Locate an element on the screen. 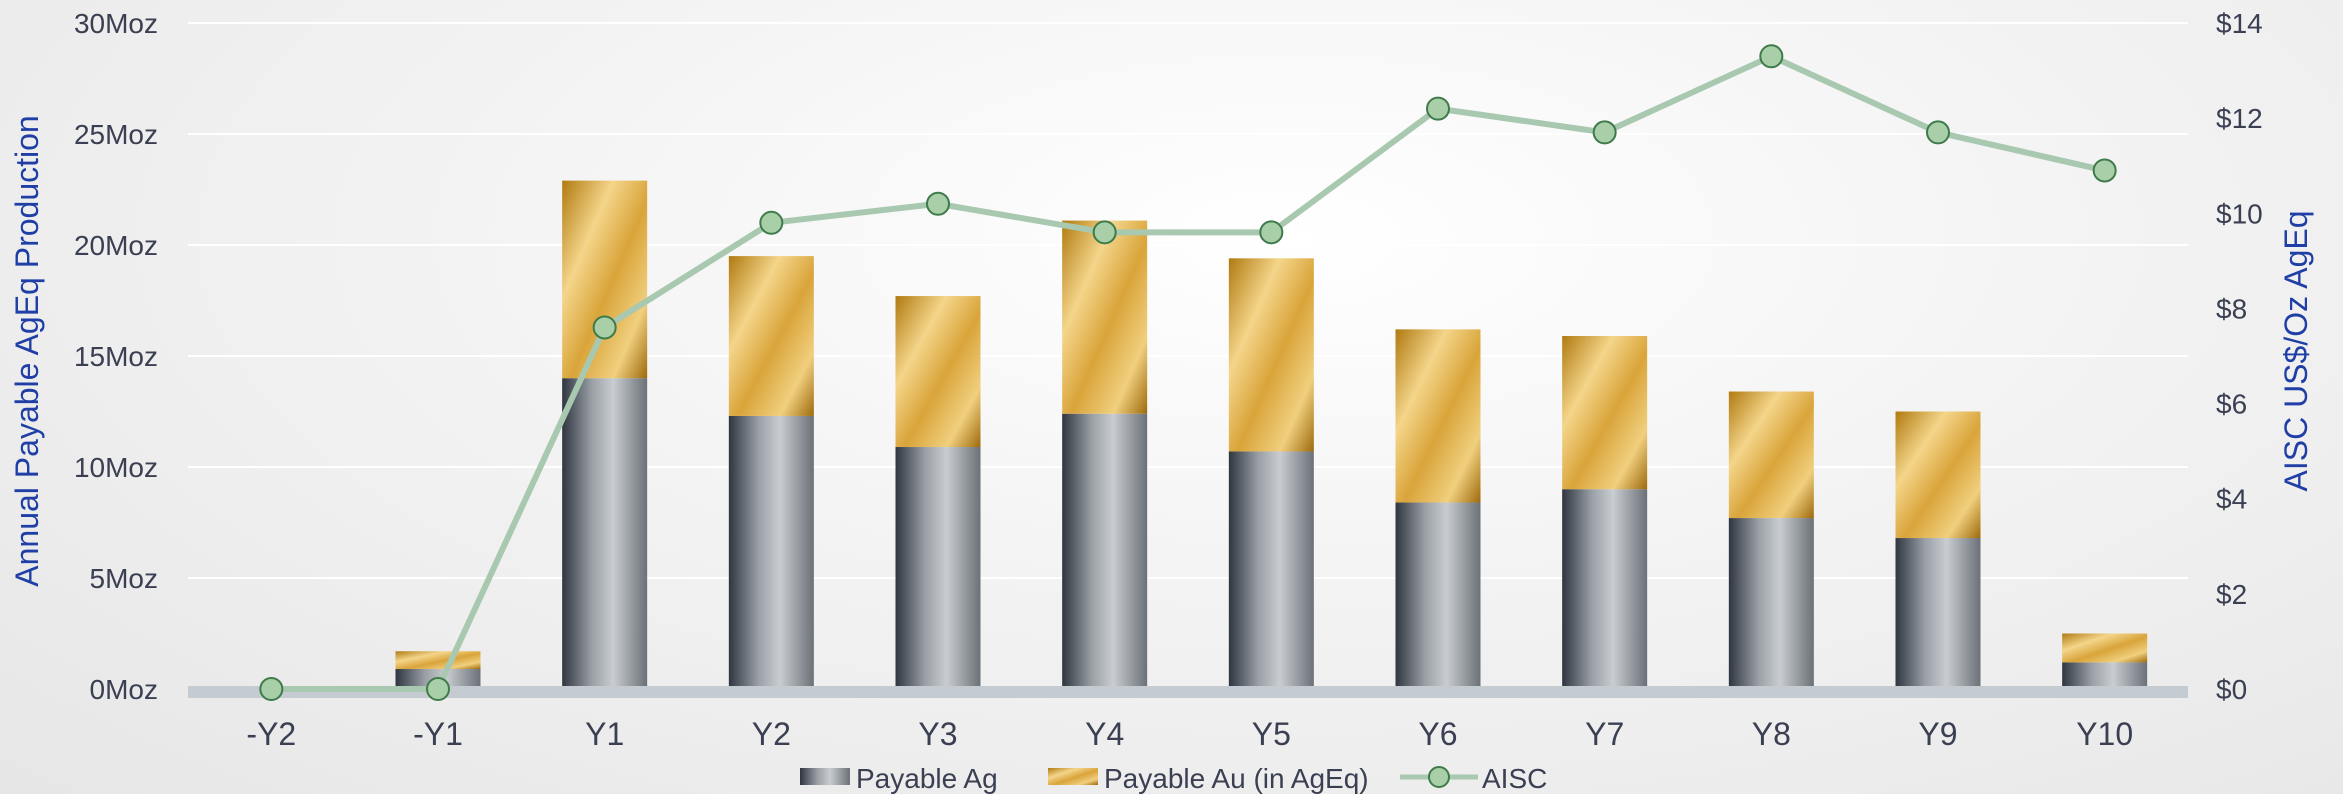 The image size is (2343, 794). x-axis-ticks: -Y2 -Y1 Y1 Y2 Y3 Y4 Y5 Y6 Y7 Y8 Y9 Y10 is located at coordinates (1189, 734).